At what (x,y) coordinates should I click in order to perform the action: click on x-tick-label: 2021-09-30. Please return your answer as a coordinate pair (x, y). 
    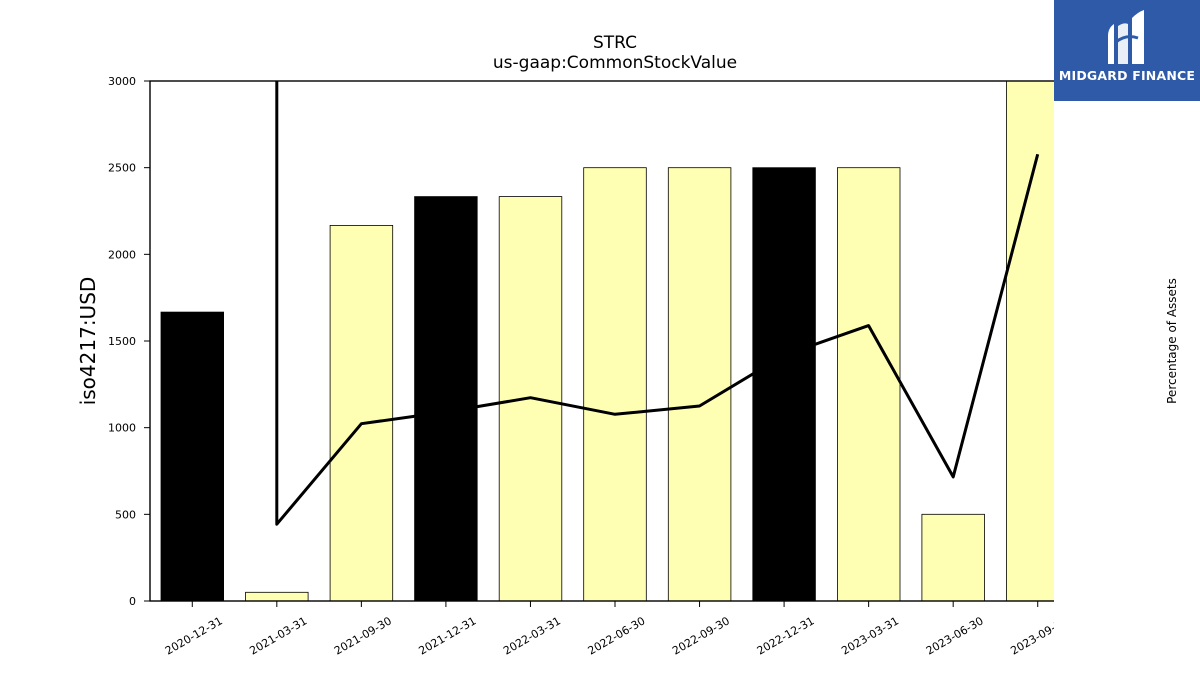
    Looking at the image, I should click on (363, 635).